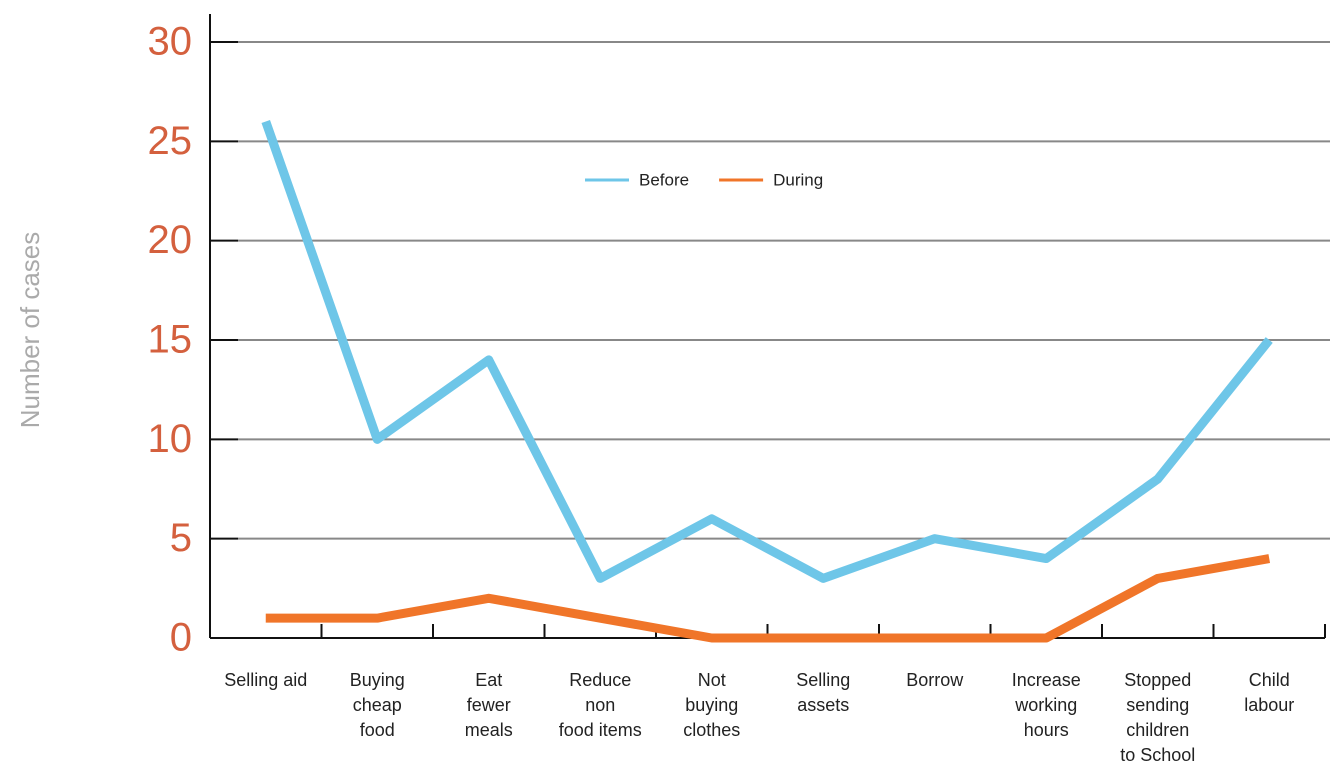  What do you see at coordinates (170, 439) in the screenshot?
I see `y-tick-label: 10` at bounding box center [170, 439].